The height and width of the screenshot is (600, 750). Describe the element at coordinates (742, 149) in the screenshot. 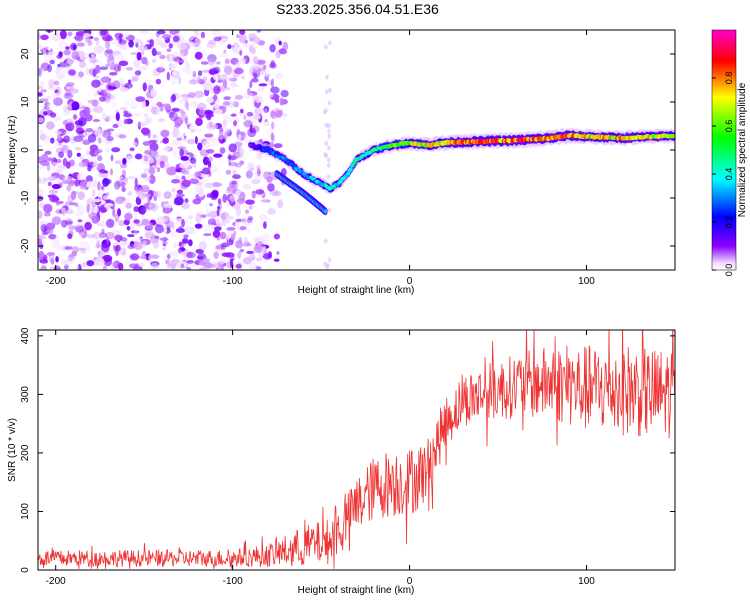

I see `colorbar-label: Normalized spectral amplitude` at that location.